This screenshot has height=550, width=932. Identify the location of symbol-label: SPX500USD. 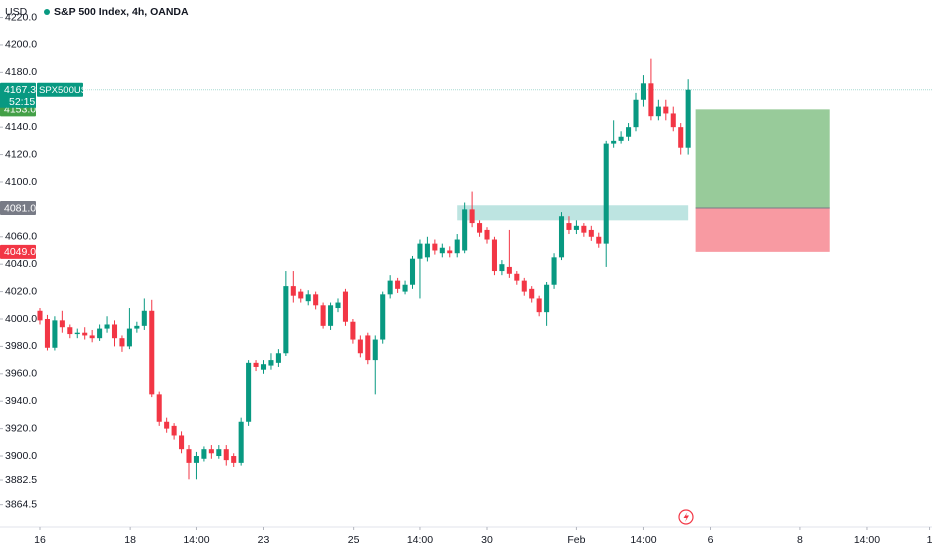
(66, 90).